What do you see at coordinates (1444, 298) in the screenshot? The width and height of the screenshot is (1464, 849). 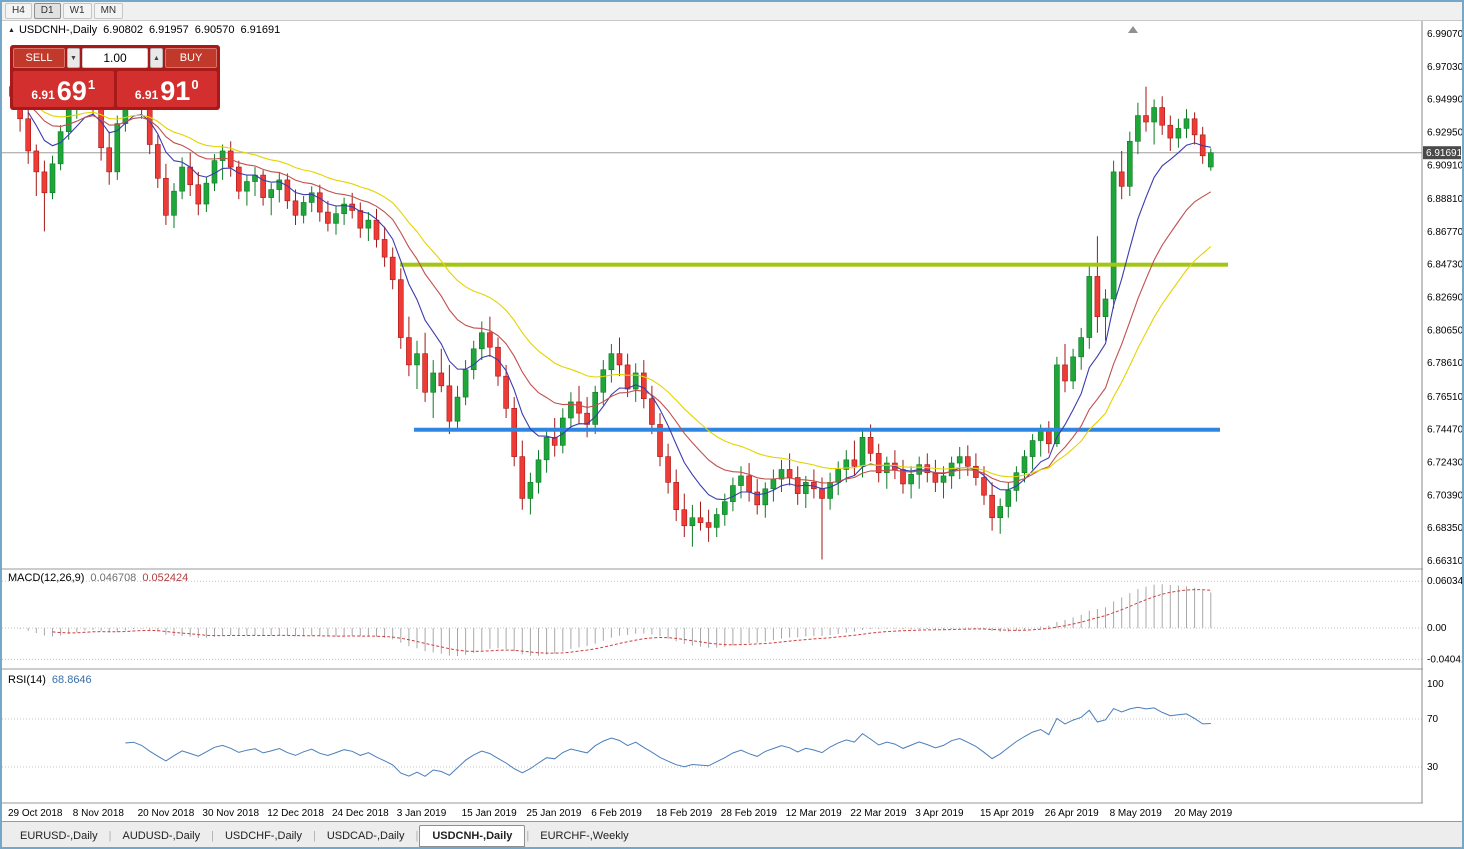 I see `price-axis-label: 6.82690` at bounding box center [1444, 298].